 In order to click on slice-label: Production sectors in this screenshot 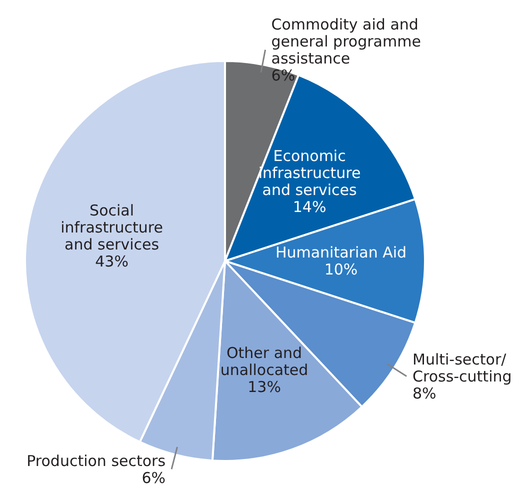, I will do `click(96, 461)`.